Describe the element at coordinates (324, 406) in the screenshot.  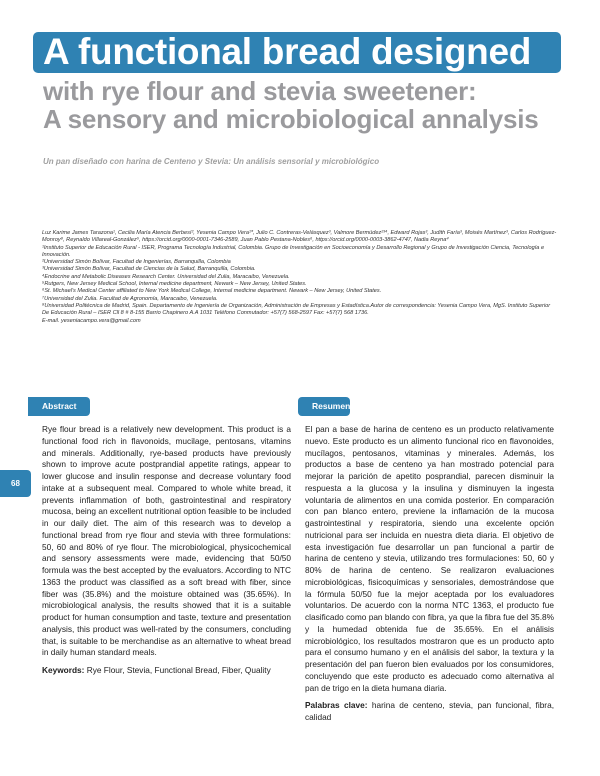
I see `resumen-heading: Resumen` at that location.